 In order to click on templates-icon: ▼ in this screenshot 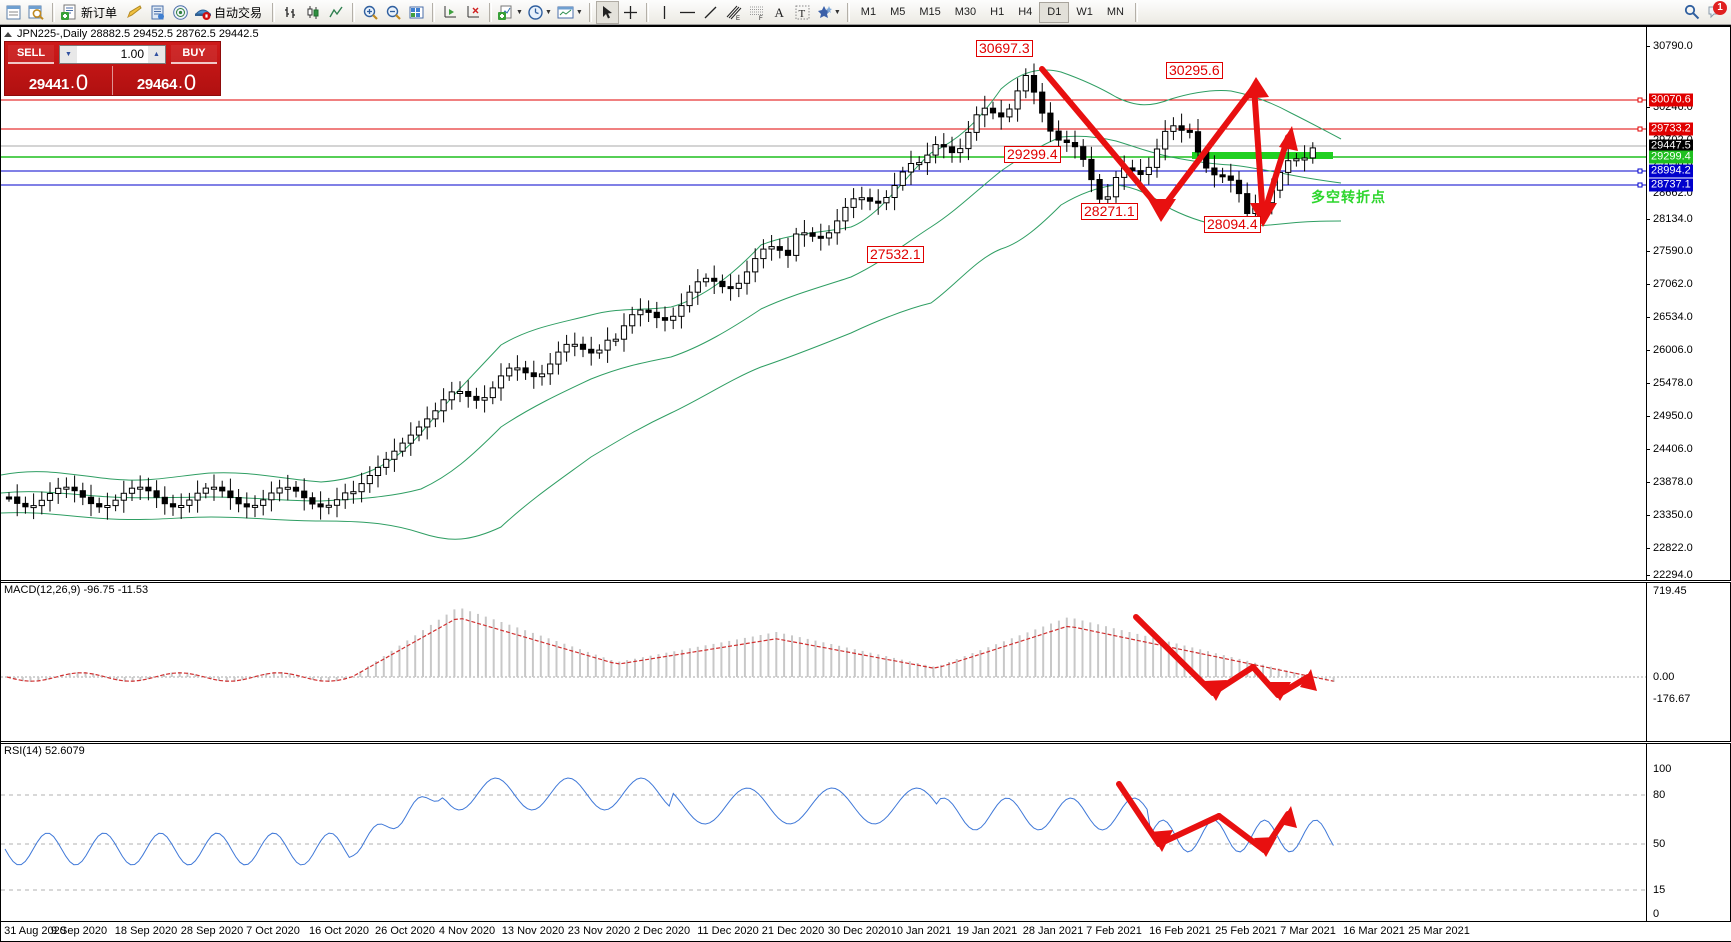, I will do `click(569, 12)`.